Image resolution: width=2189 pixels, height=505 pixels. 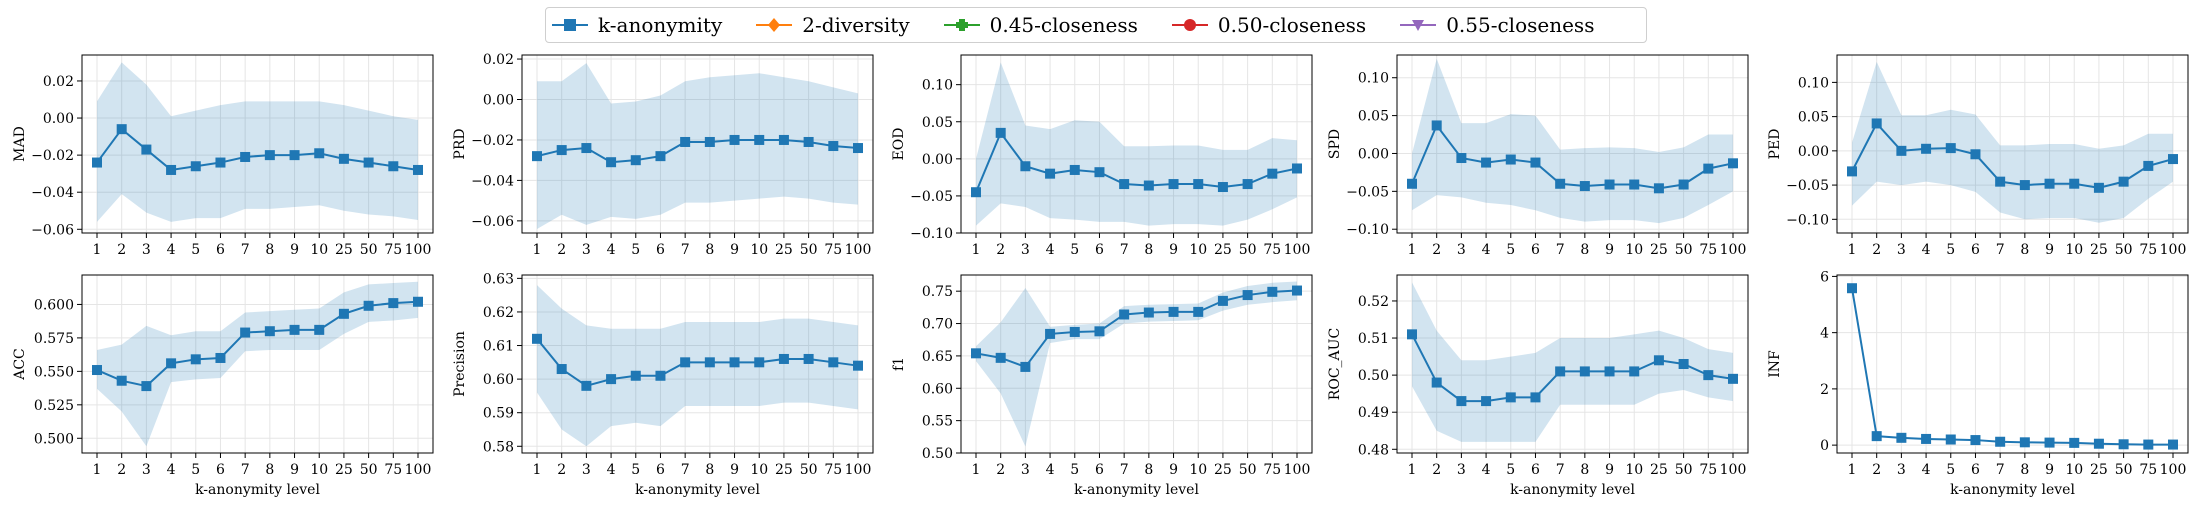 What do you see at coordinates (498, 279) in the screenshot?
I see `y-tick-label: 0.63` at bounding box center [498, 279].